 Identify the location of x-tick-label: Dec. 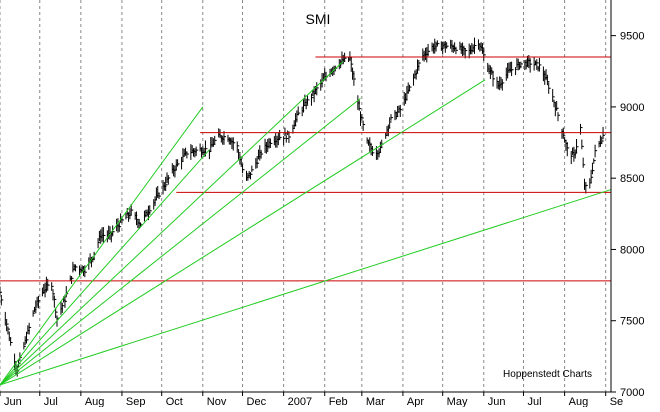
(257, 401).